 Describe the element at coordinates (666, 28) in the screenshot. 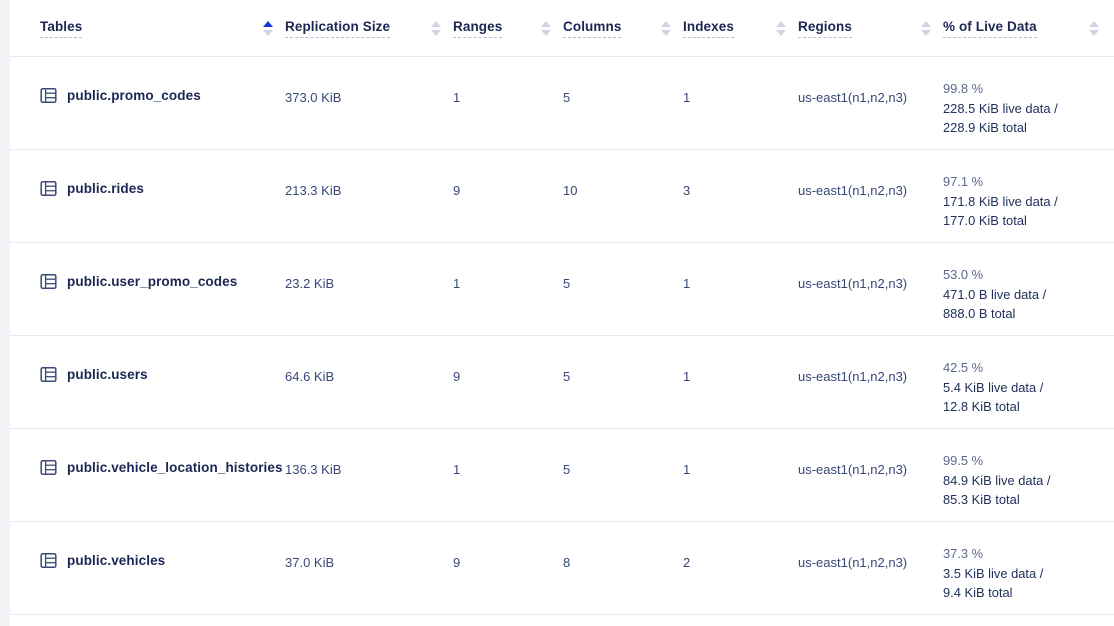

I see `sort-arrows-icon-columns` at that location.